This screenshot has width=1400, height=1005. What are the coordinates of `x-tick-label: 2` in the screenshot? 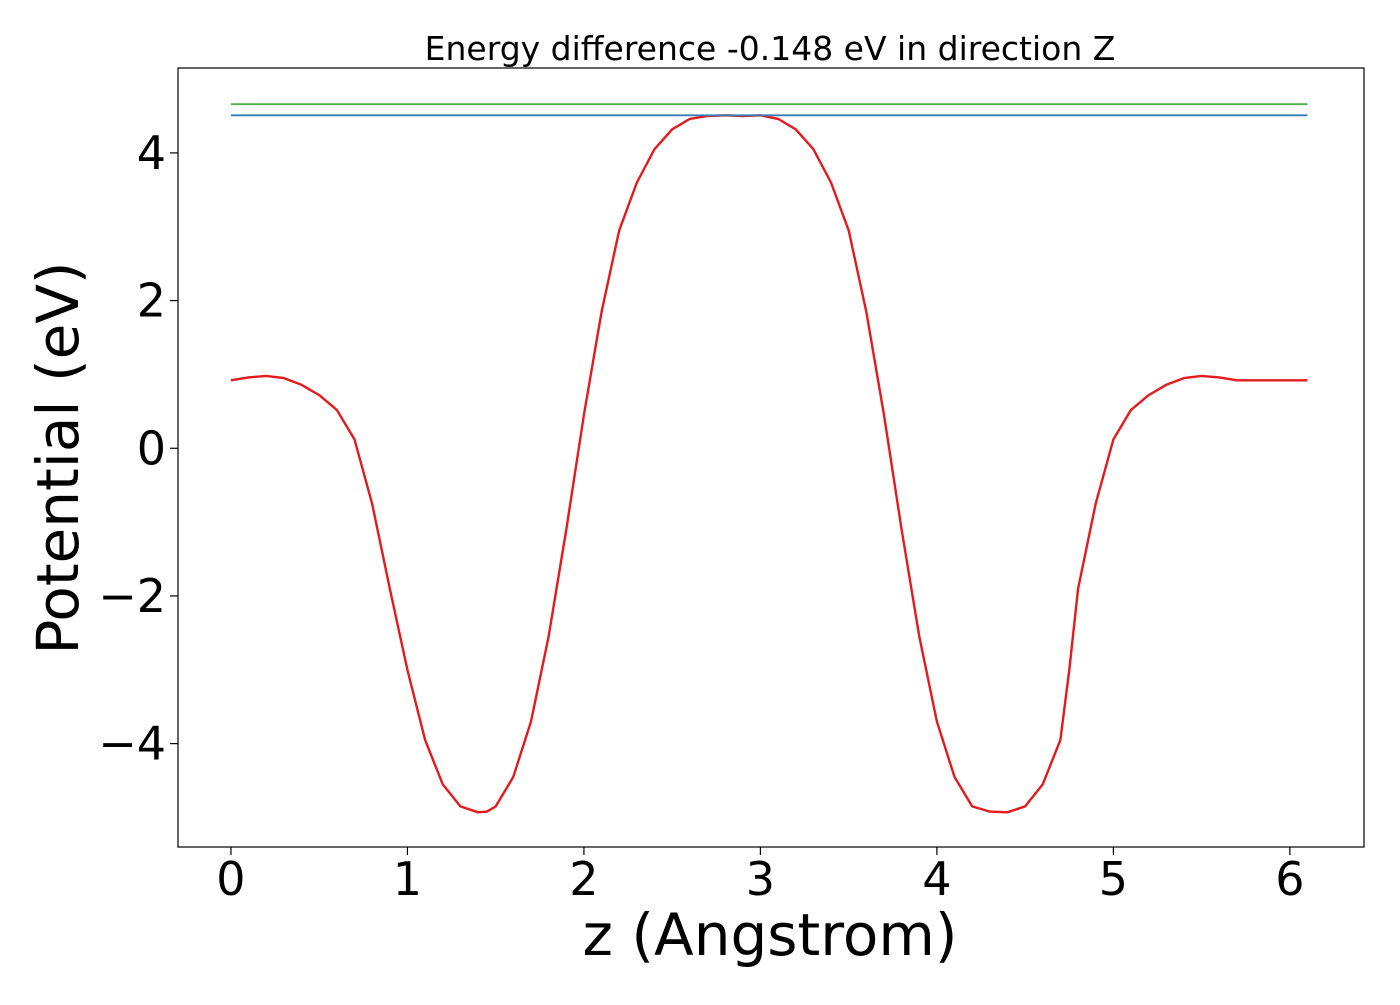 It's located at (583, 879).